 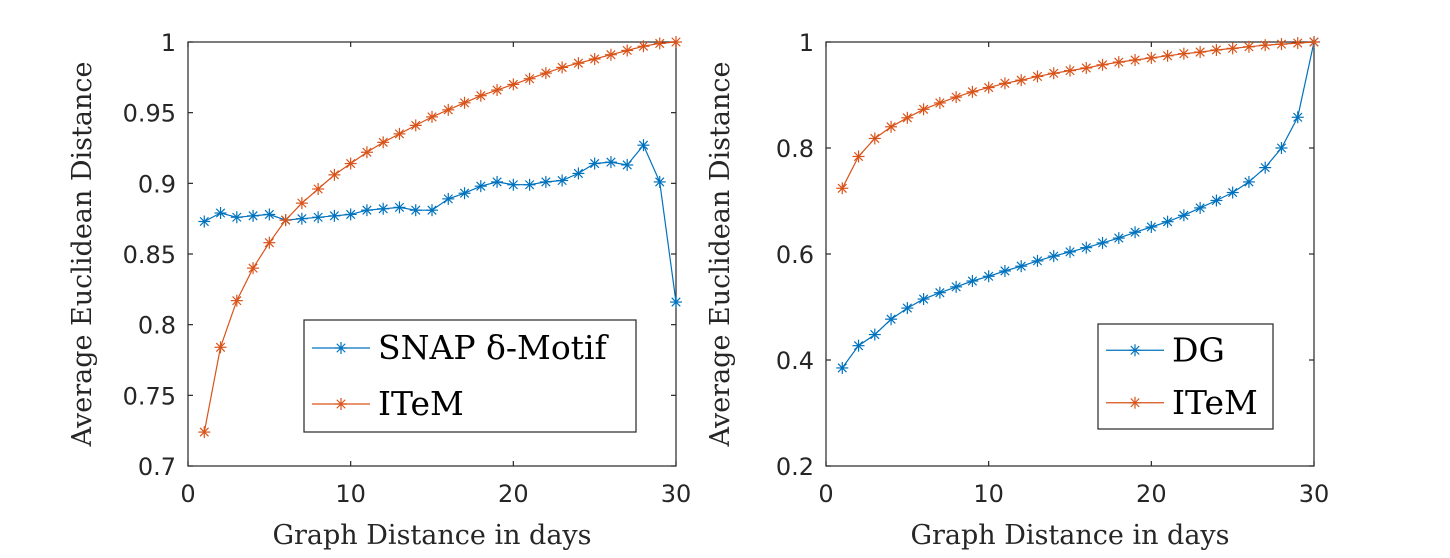 What do you see at coordinates (1078, 115) in the screenshot?
I see `series-line` at bounding box center [1078, 115].